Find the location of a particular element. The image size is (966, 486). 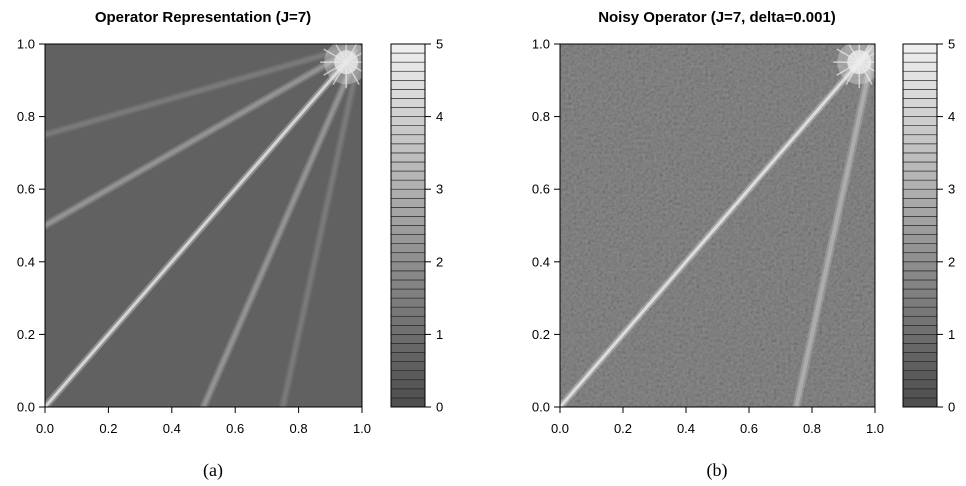

colorbar-frame is located at coordinates (920, 225).